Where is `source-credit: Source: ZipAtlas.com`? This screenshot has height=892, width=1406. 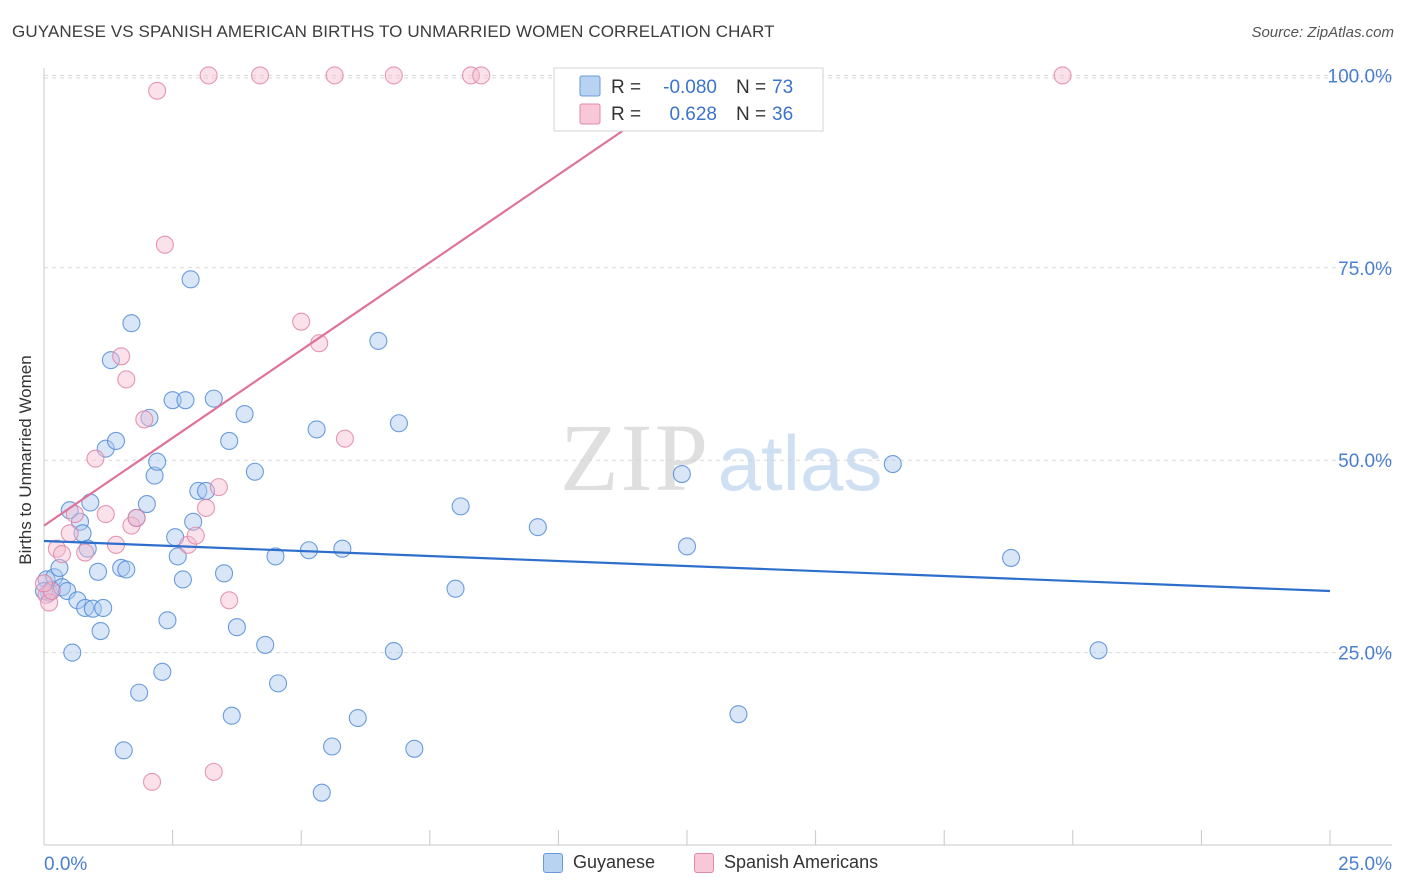
source-credit: Source: ZipAtlas.com is located at coordinates (1322, 32).